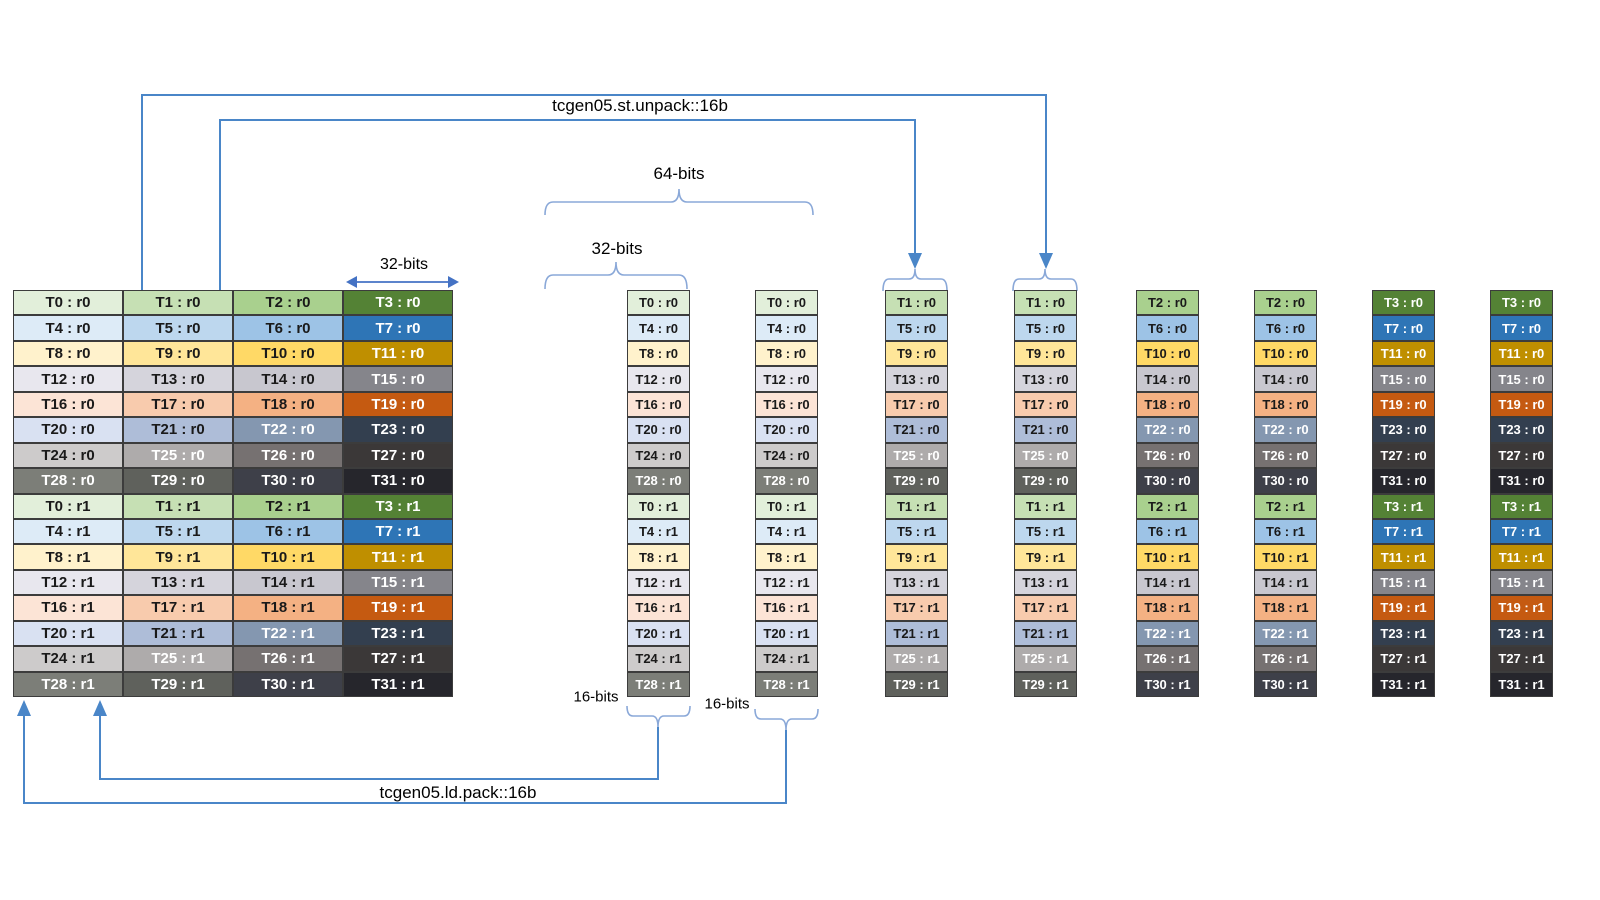  I want to click on column-c-brace, so click(915, 280).